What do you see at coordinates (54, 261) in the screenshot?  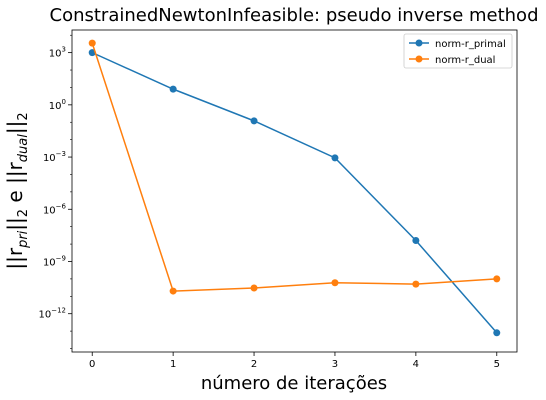 I see `y-tick-label: 10⁻⁹` at bounding box center [54, 261].